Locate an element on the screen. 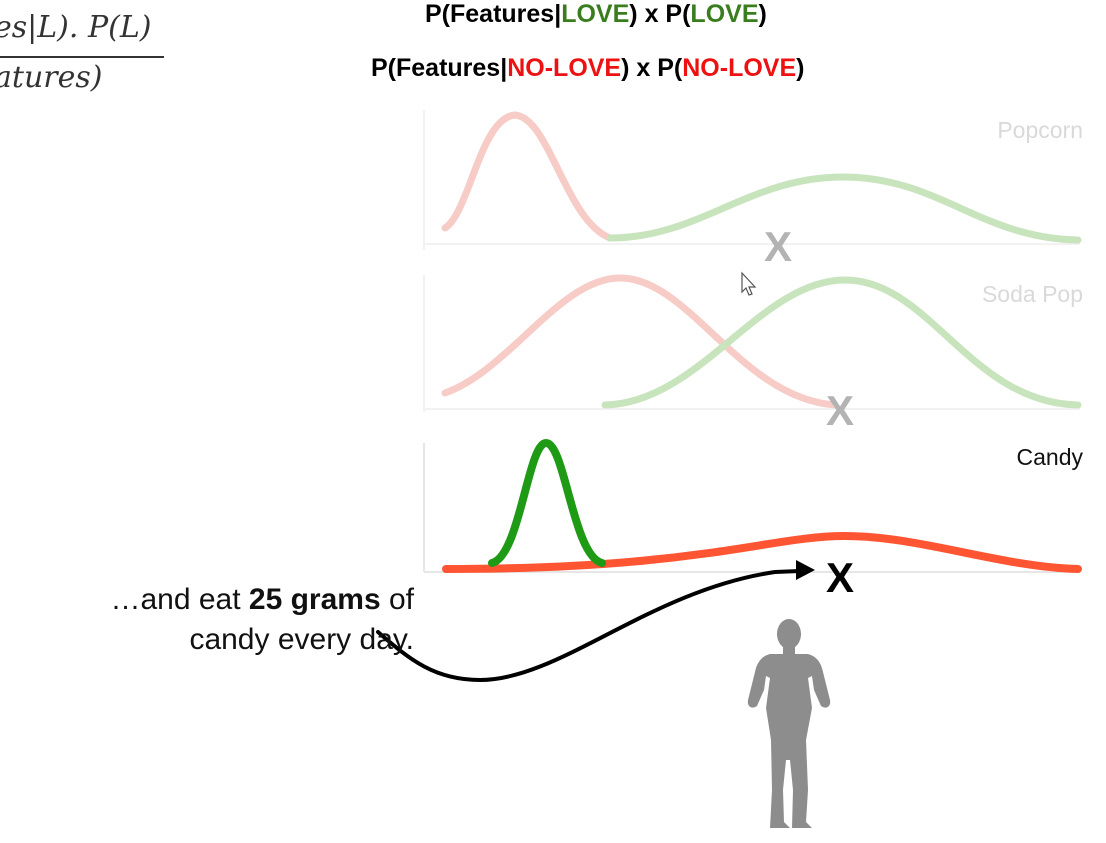 This screenshot has width=1106, height=843. popcorn-panel: X Popcorn is located at coordinates (753, 190).